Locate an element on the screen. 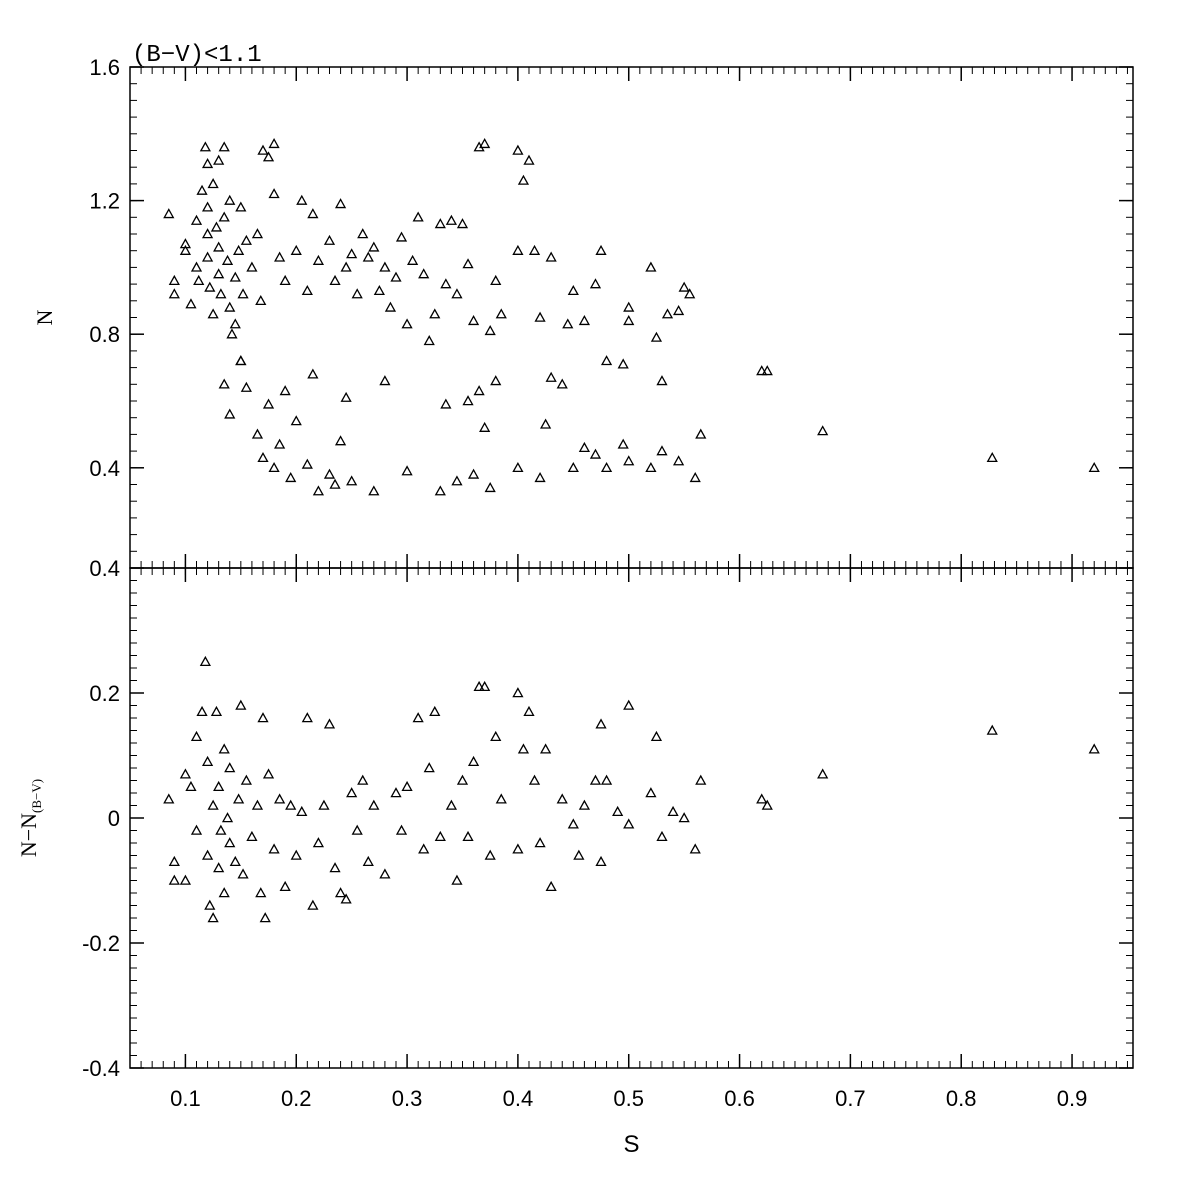  y-tick-label: 0.8 is located at coordinates (104, 334).